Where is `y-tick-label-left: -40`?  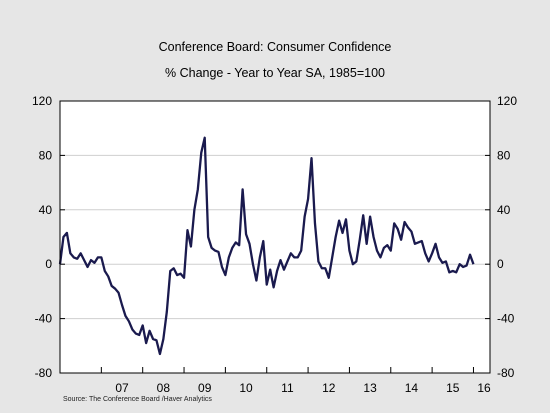 y-tick-label-left: -40 is located at coordinates (44, 319).